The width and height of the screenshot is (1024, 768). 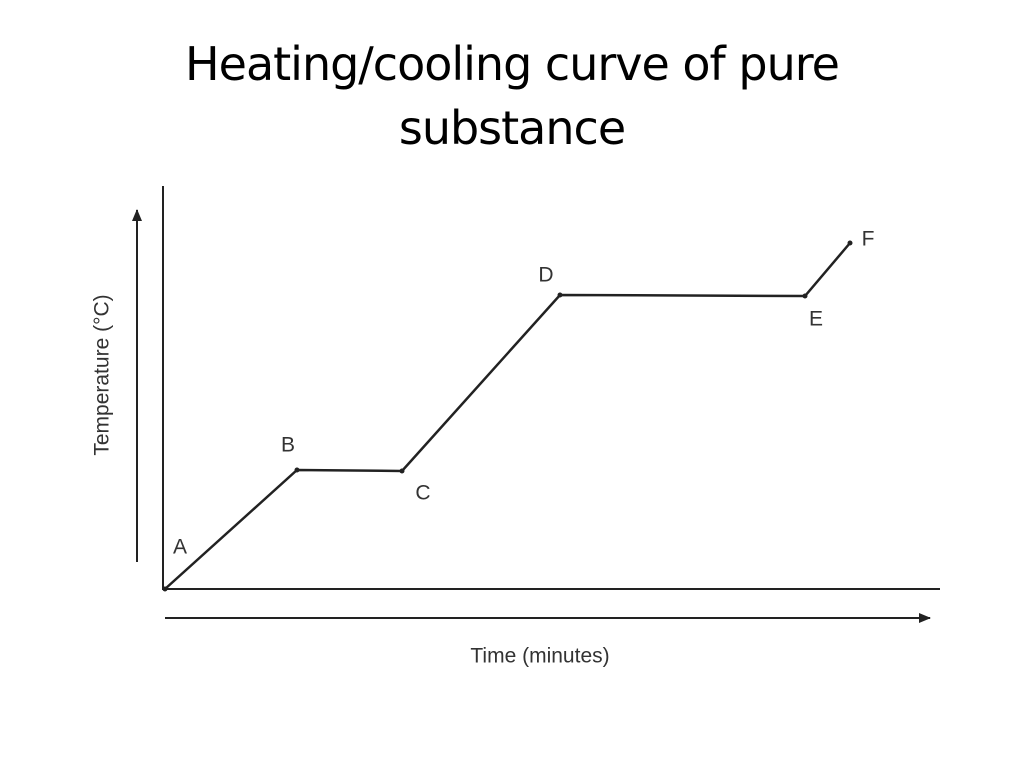 I want to click on point-label: A, so click(x=180, y=547).